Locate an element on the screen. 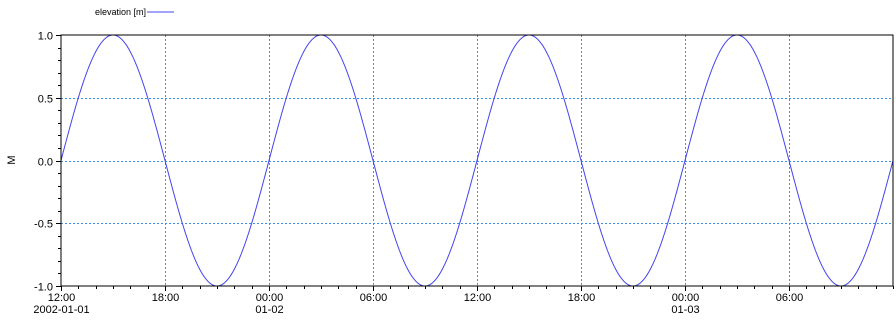 The height and width of the screenshot is (326, 896). y-tick-label: 0.0 is located at coordinates (45, 163).